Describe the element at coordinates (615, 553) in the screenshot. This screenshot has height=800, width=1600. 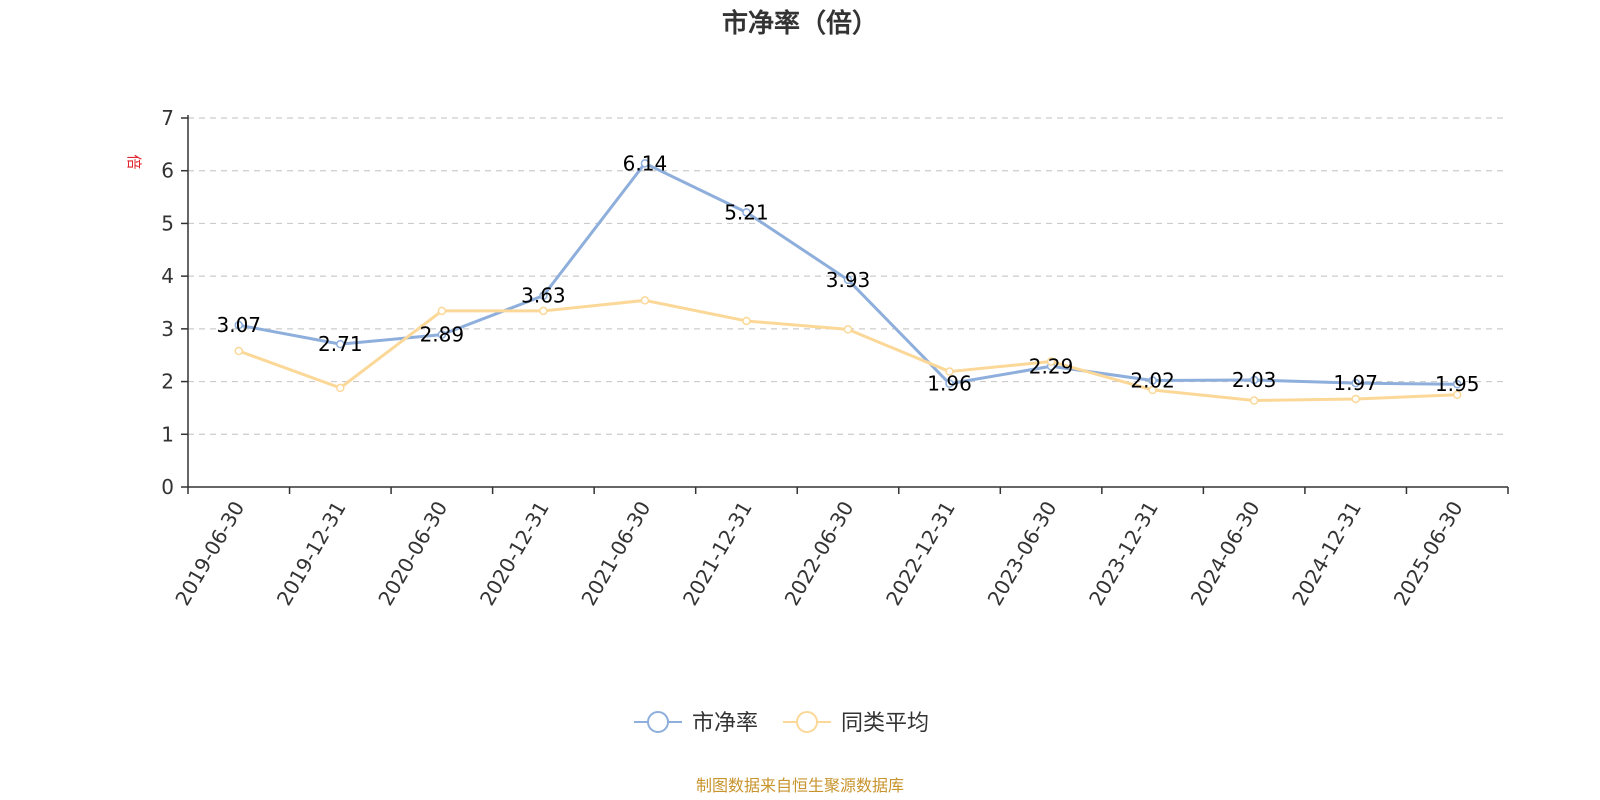
I see `x-tick-label: 2021-06-30` at that location.